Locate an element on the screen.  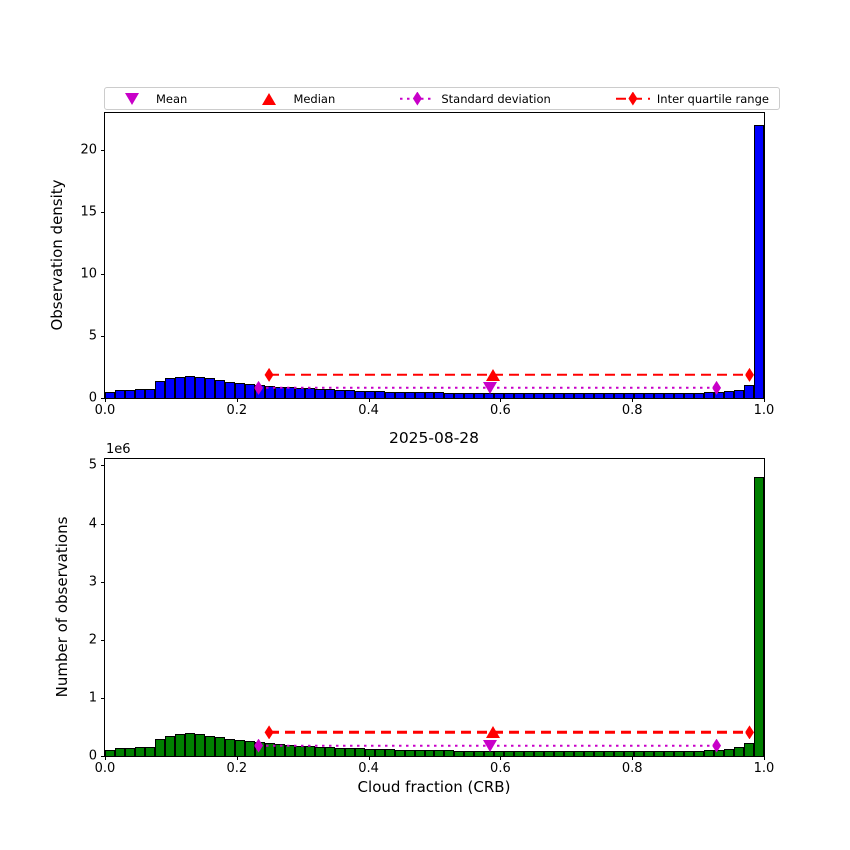
iqr-line is located at coordinates (509, 732).